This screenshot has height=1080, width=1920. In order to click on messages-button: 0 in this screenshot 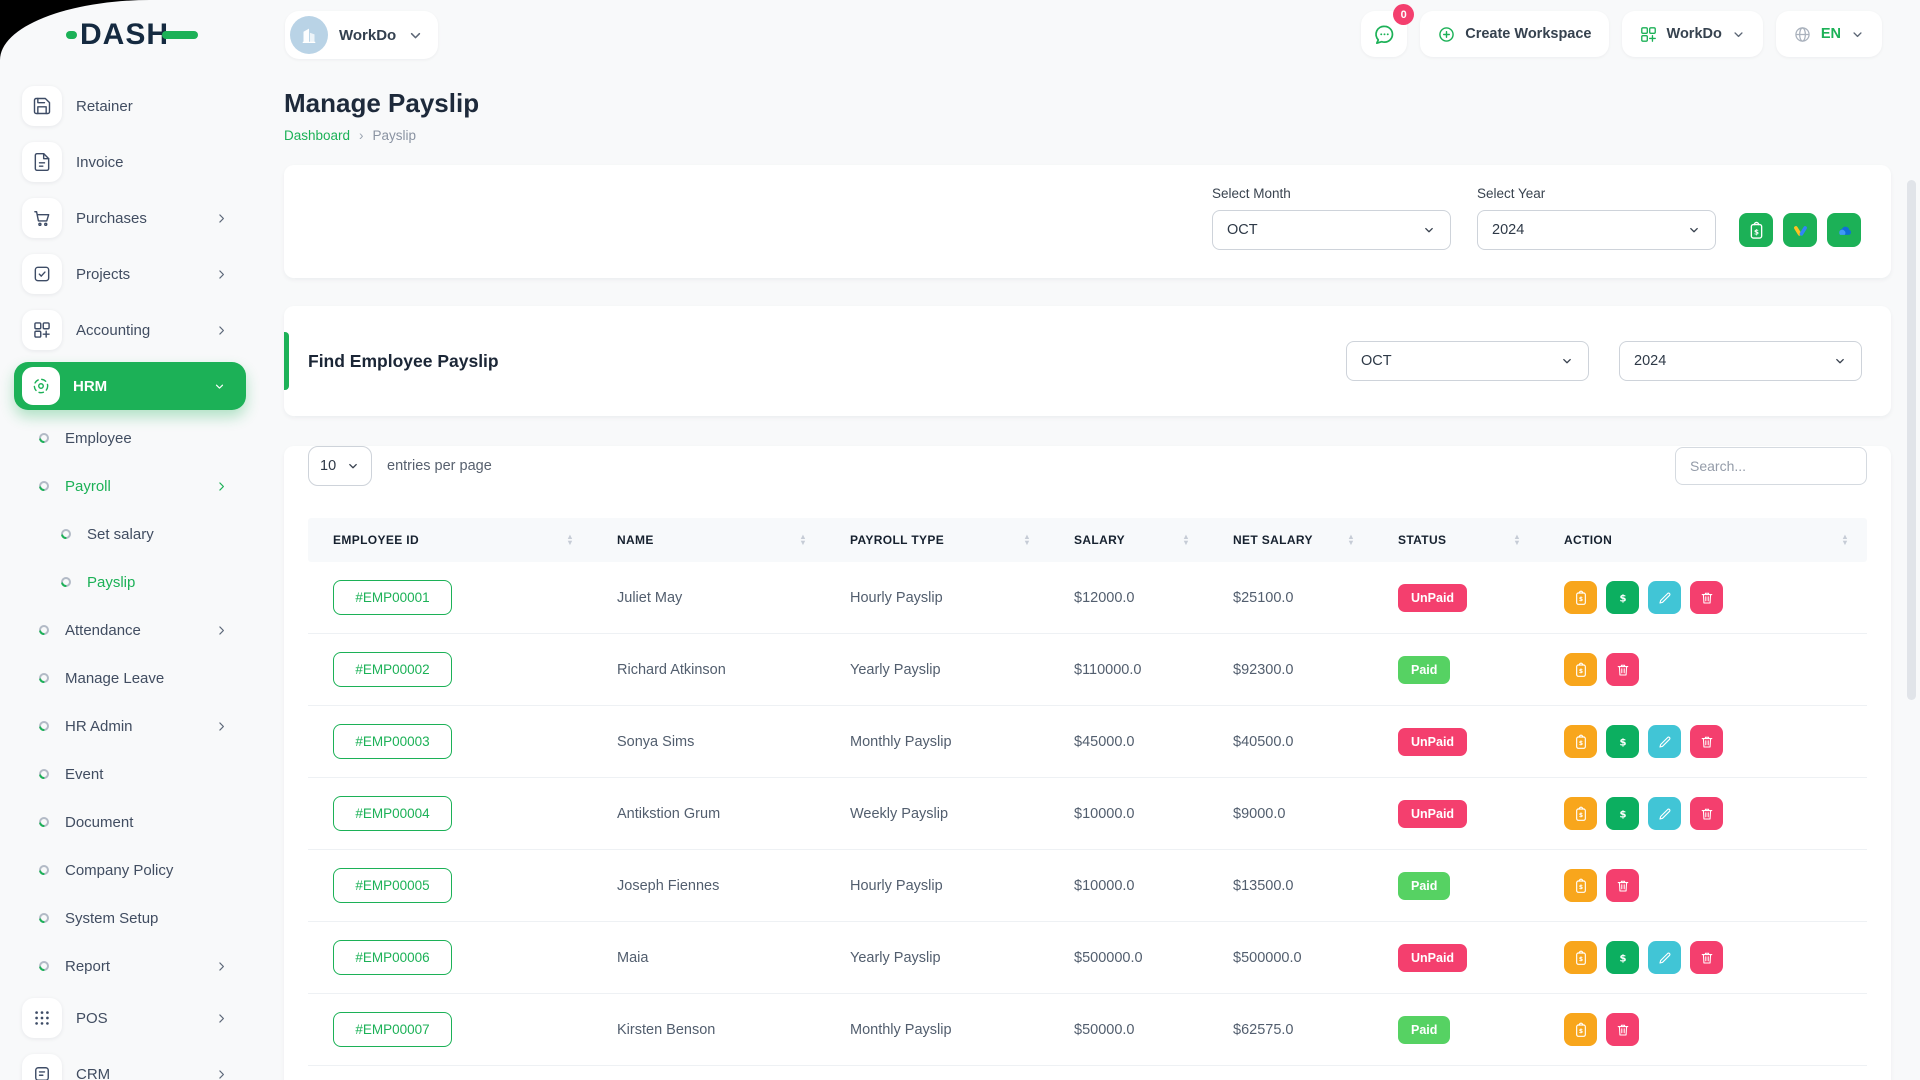, I will do `click(1388, 30)`.